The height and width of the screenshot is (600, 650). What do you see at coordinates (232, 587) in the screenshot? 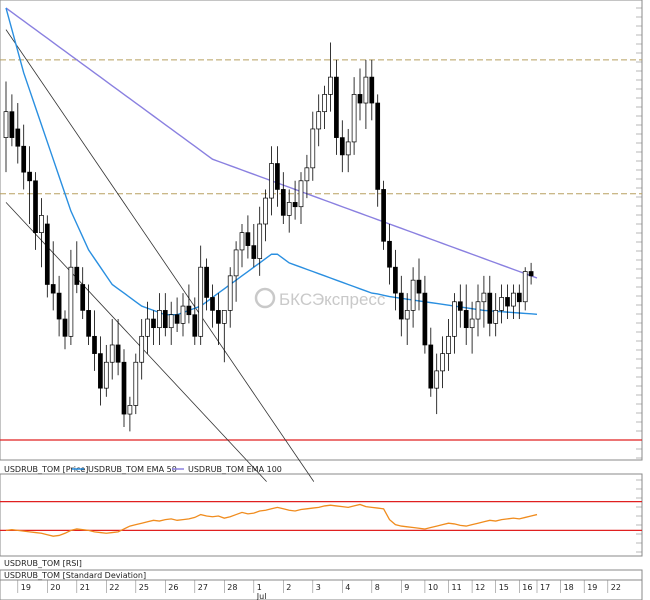
I see `x-tick-label: 28` at bounding box center [232, 587].